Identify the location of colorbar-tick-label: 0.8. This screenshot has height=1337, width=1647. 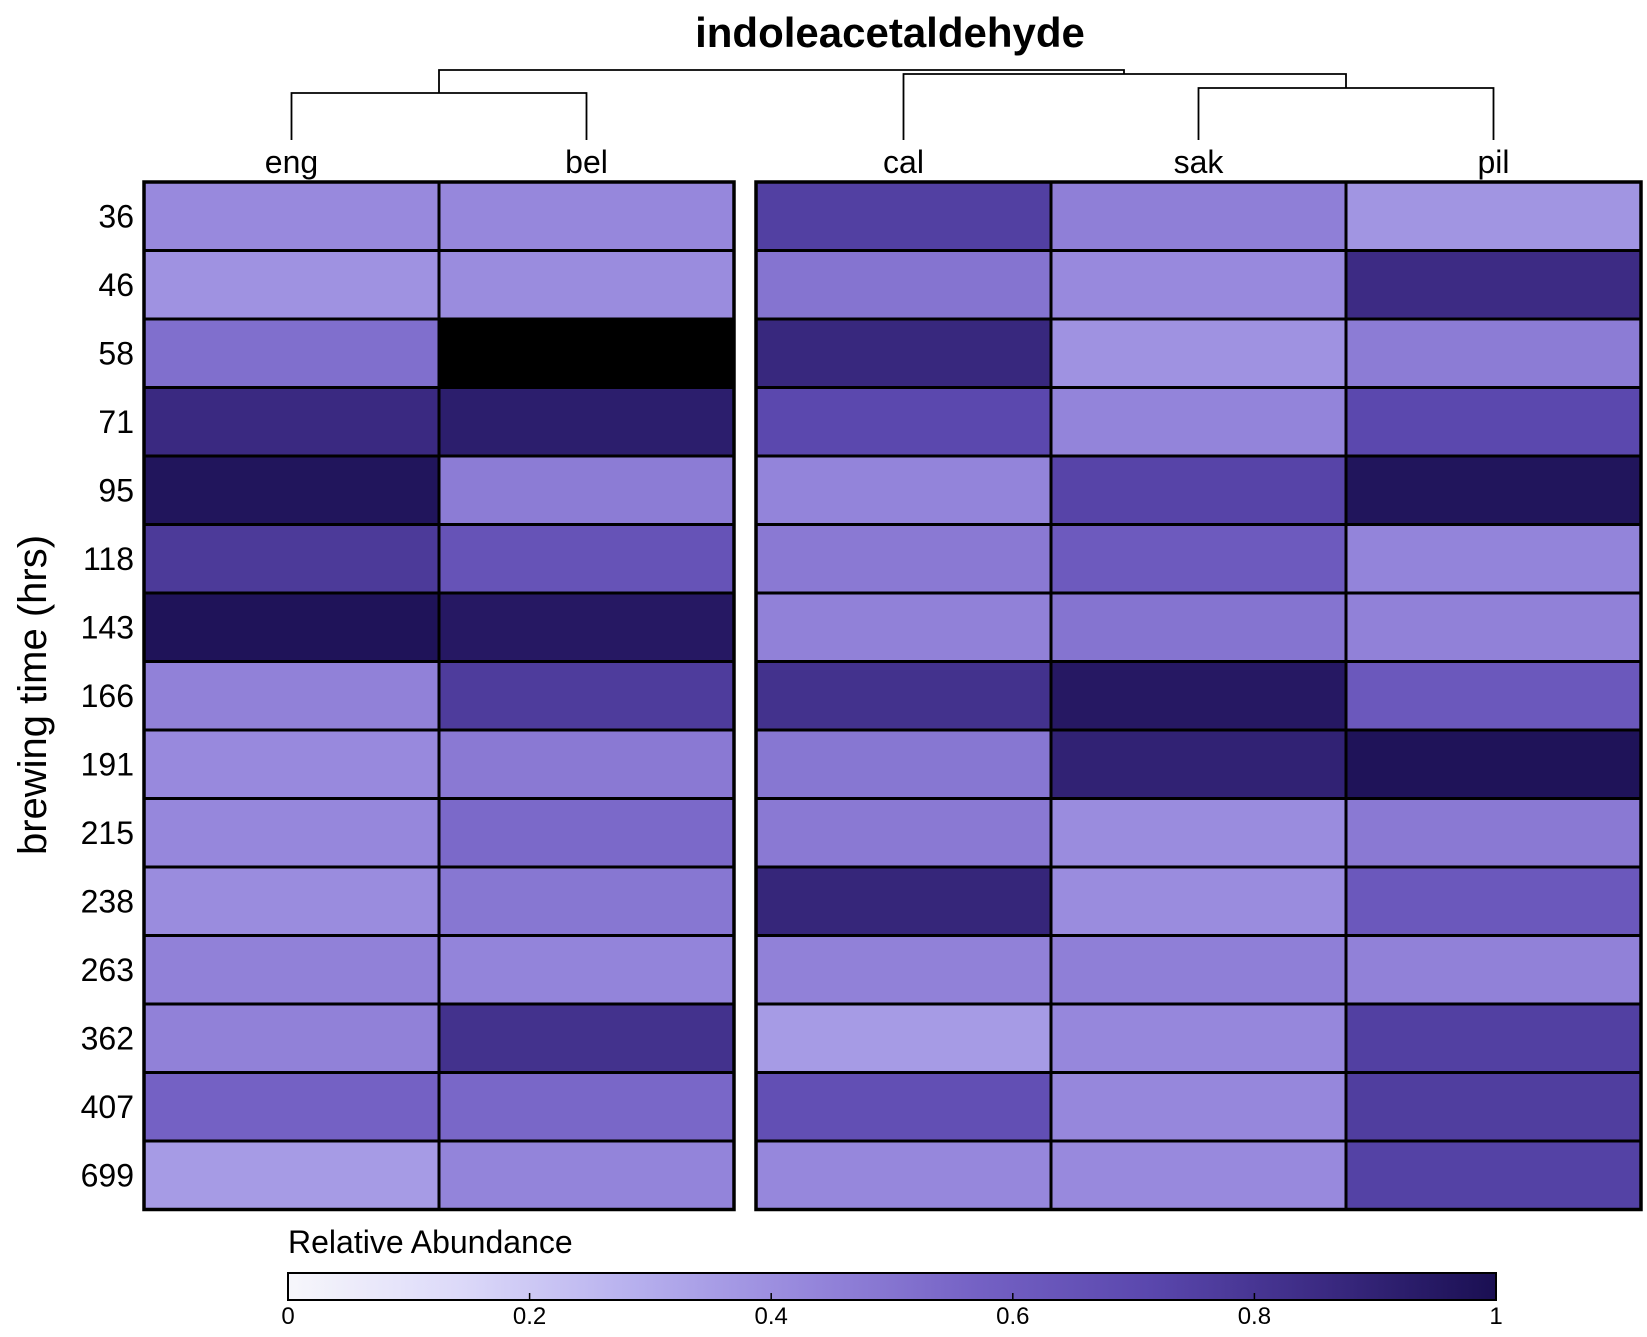
(1254, 1316).